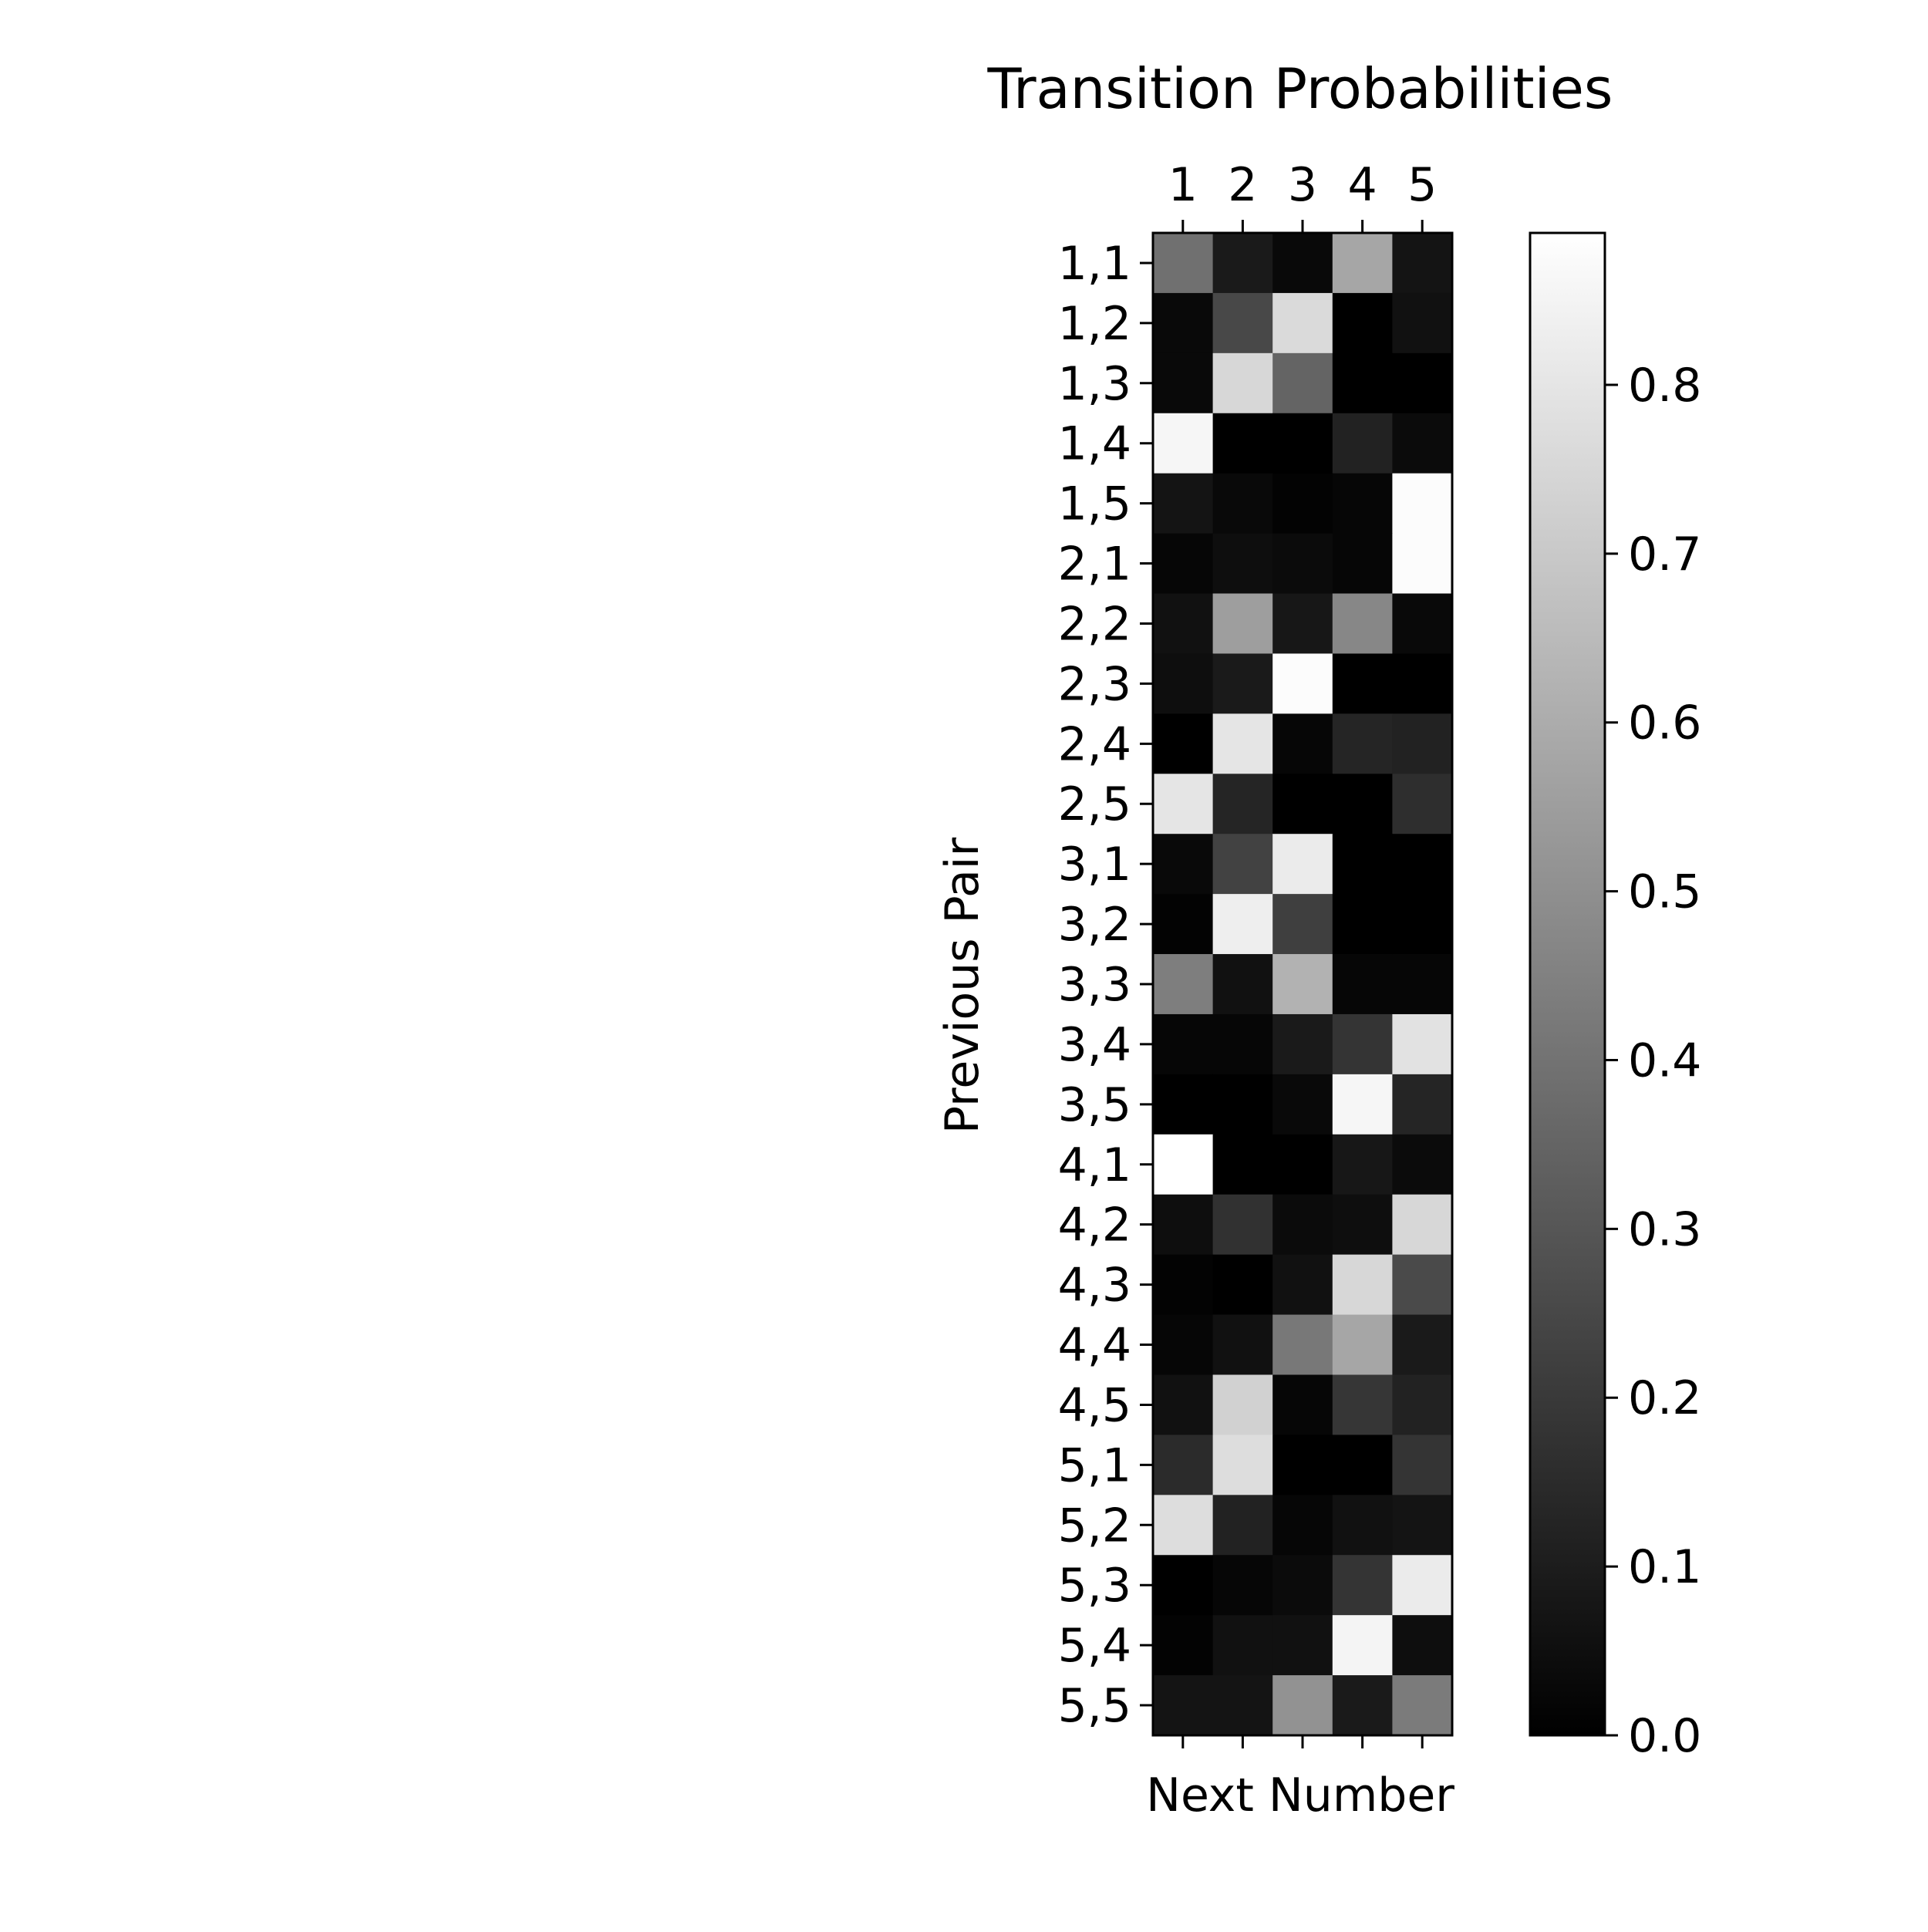  What do you see at coordinates (1094, 384) in the screenshot?
I see `y-tick-label: 1,3` at bounding box center [1094, 384].